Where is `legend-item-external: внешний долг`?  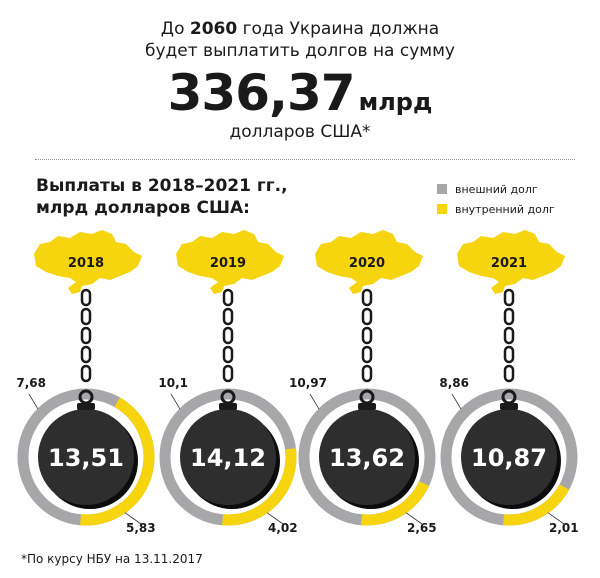 legend-item-external: внешний долг is located at coordinates (496, 190).